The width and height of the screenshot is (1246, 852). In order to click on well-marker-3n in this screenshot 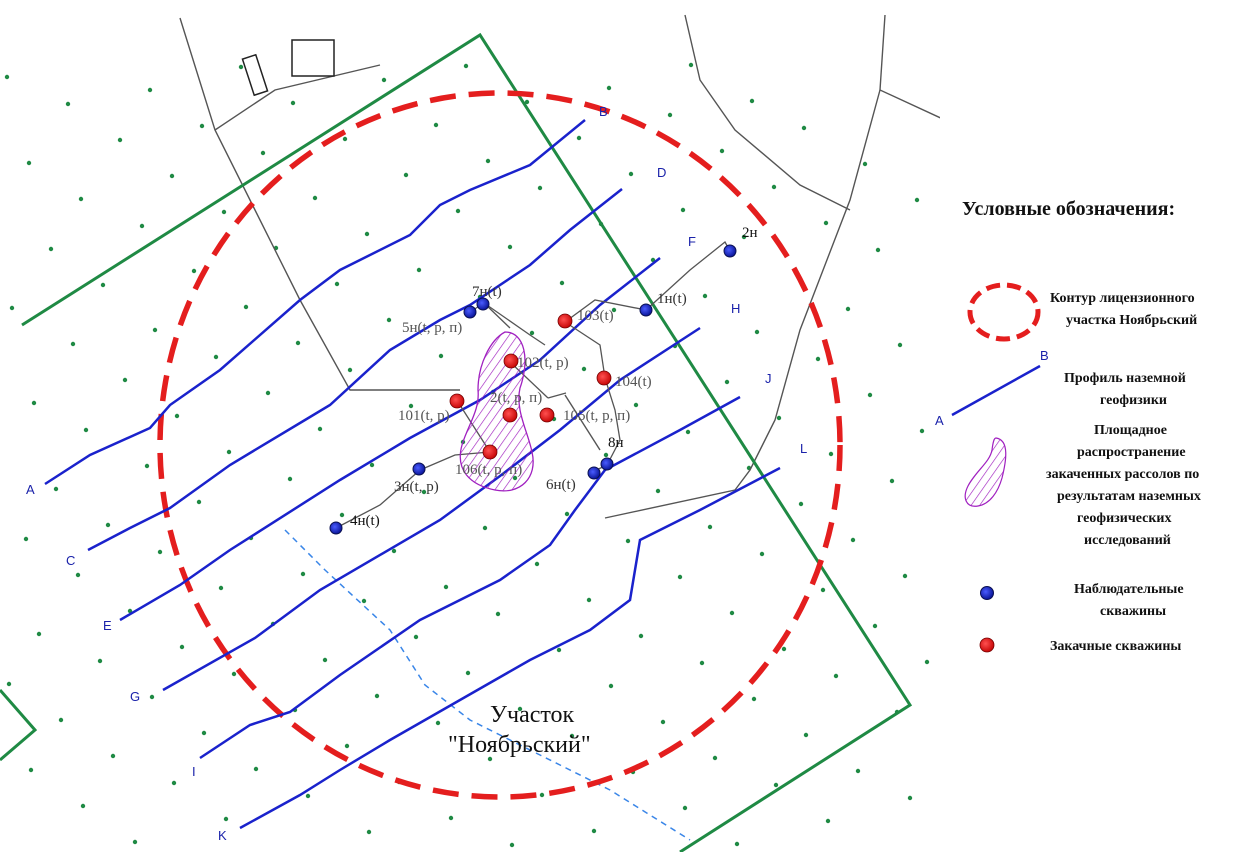, I will do `click(419, 469)`.